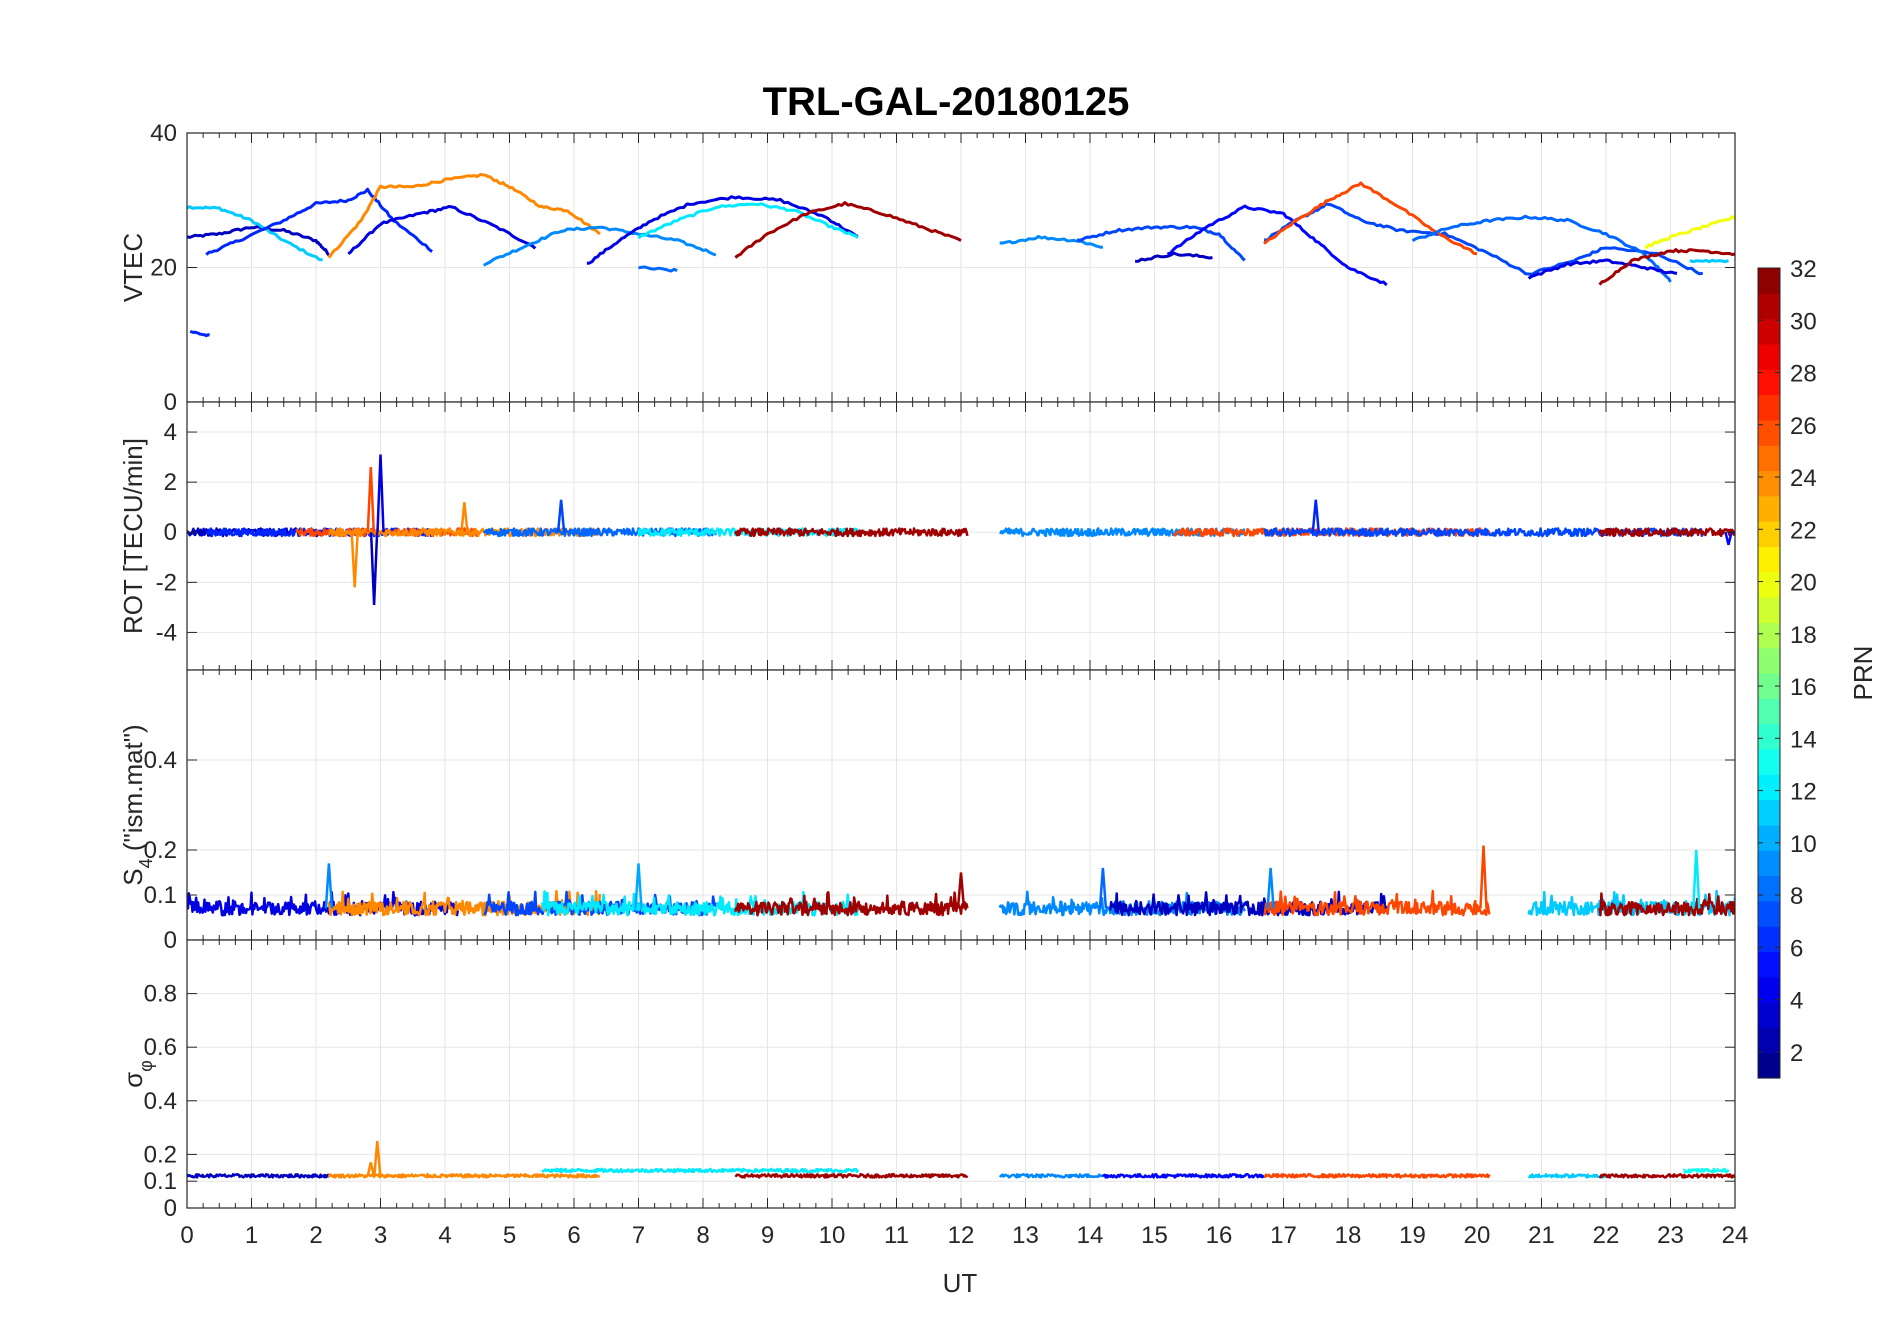  I want to click on colorbar-tick-label: 22, so click(1803, 530).